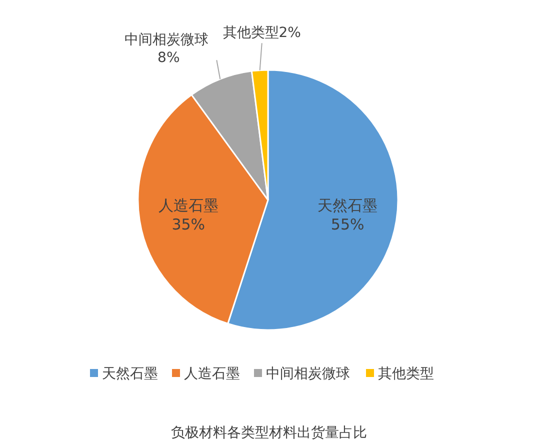  What do you see at coordinates (188, 205) in the screenshot?
I see `slice-label: 人造石墨` at bounding box center [188, 205].